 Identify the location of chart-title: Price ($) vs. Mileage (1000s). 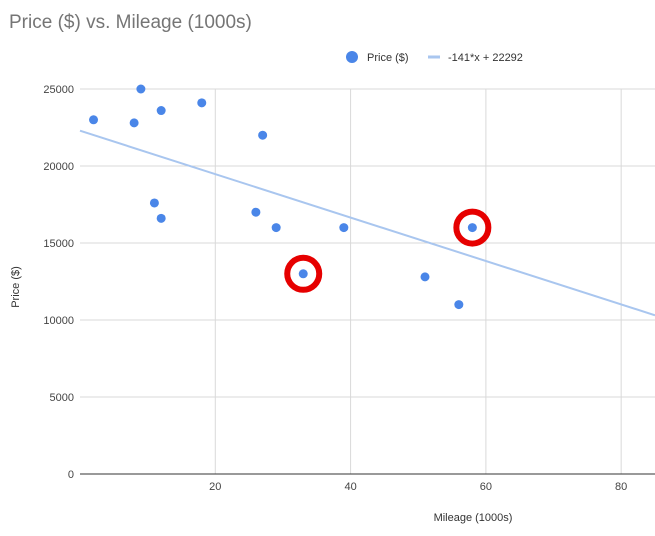
(130, 22).